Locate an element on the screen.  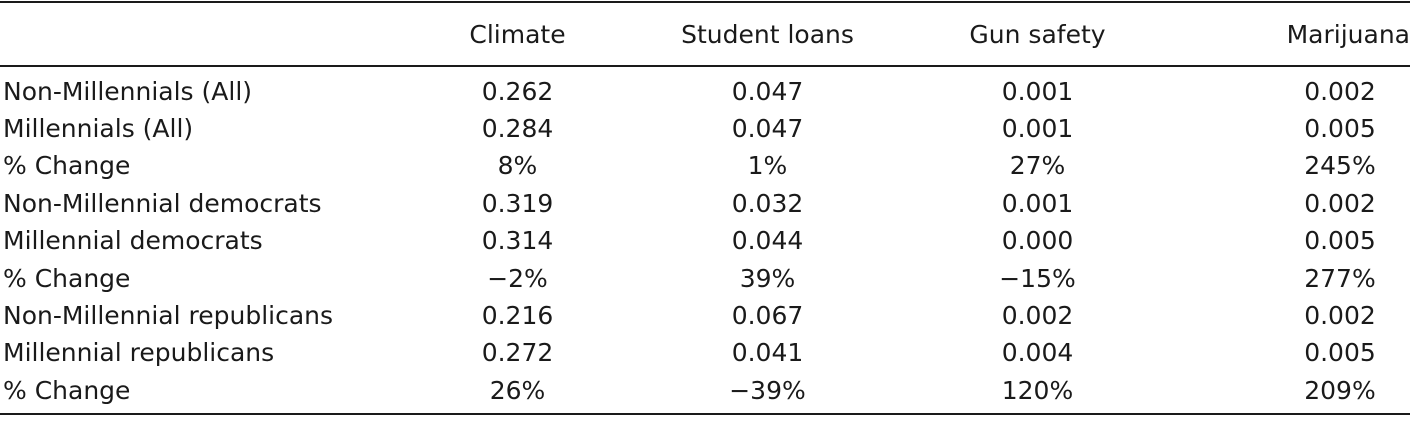
cell-climate: 0.262 is located at coordinates (517, 91).